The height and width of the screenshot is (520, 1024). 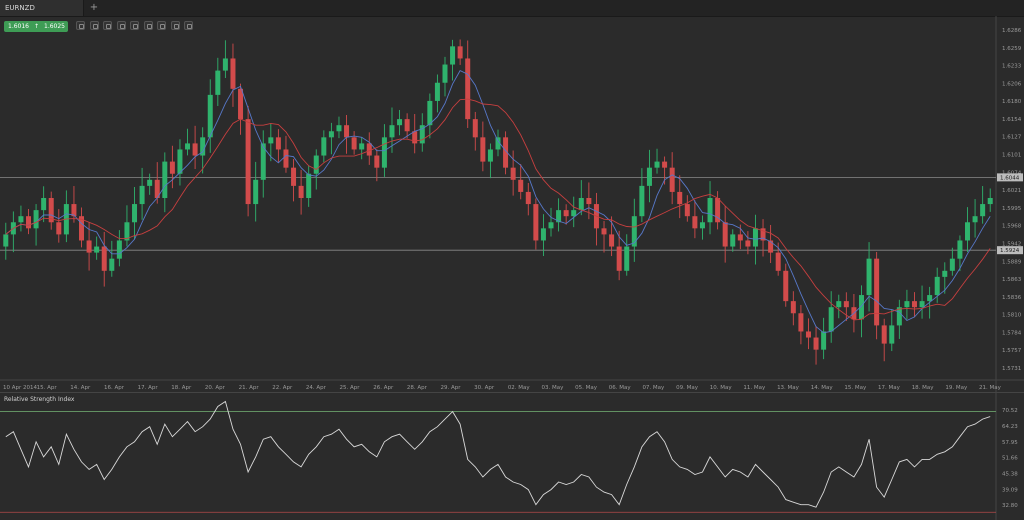 What do you see at coordinates (188, 25) in the screenshot?
I see `pencil-icon` at bounding box center [188, 25].